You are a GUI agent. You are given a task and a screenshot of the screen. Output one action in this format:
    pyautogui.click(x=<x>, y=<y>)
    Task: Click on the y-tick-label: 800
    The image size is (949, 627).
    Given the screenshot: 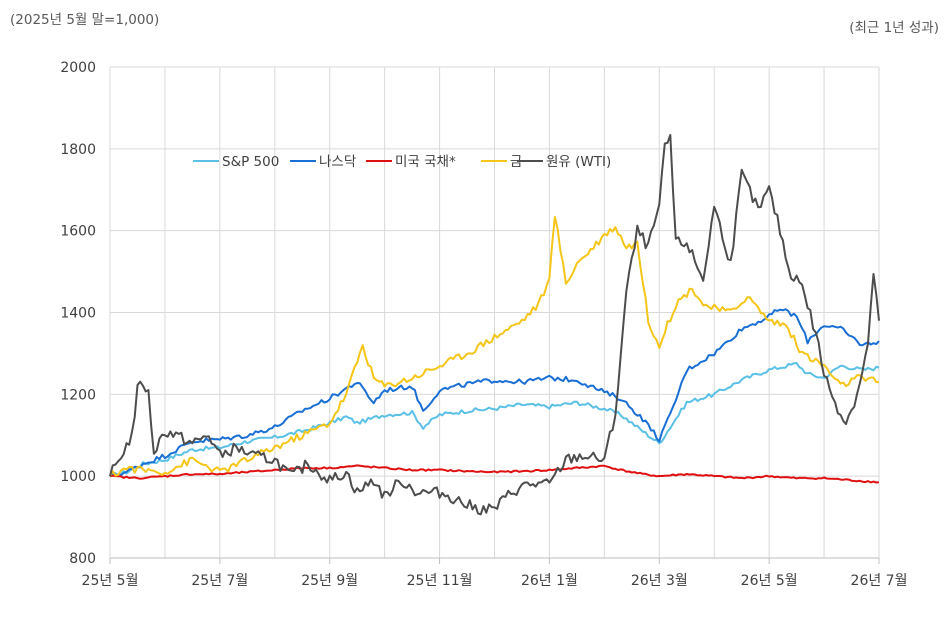 What is the action you would take?
    pyautogui.click(x=82, y=559)
    